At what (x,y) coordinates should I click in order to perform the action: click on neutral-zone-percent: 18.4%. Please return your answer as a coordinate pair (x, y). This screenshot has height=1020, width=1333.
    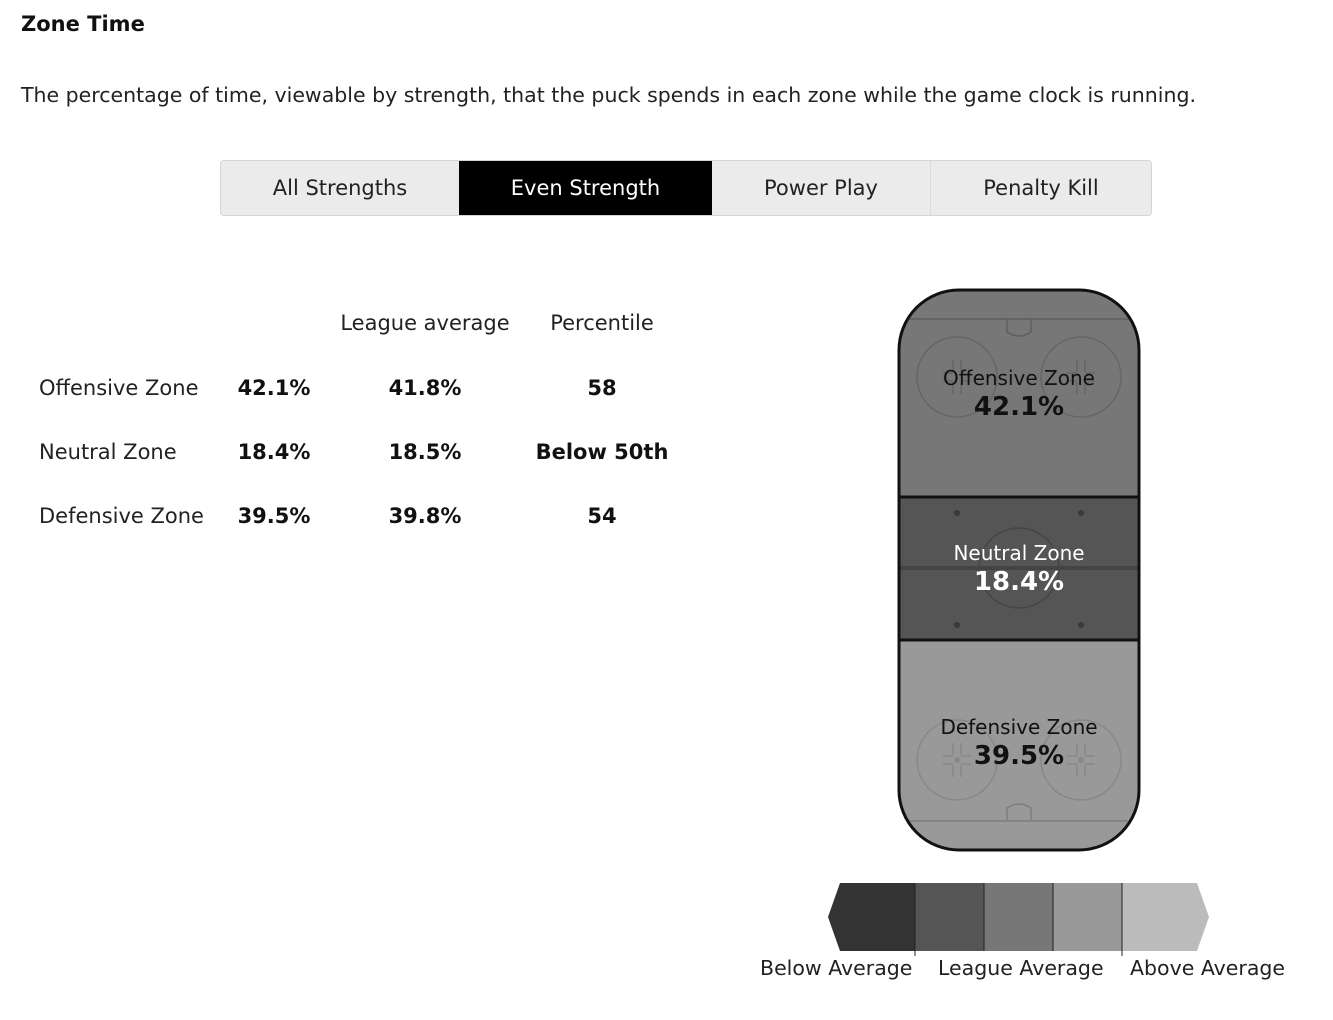
    Looking at the image, I should click on (1019, 582).